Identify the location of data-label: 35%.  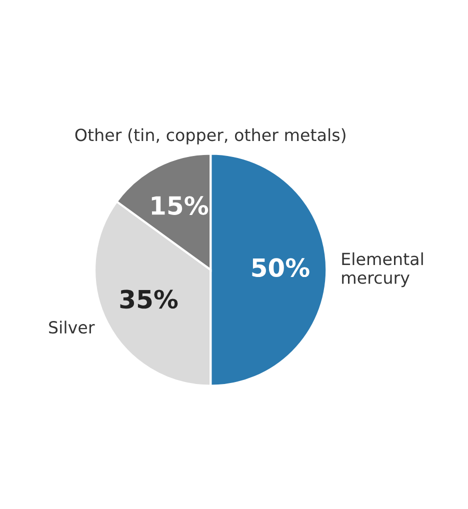
(149, 299).